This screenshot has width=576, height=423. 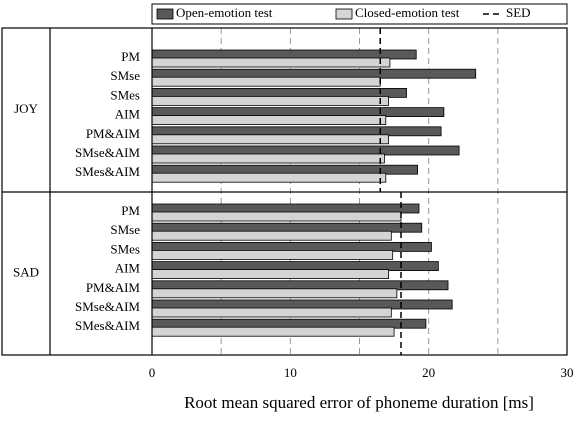 What do you see at coordinates (26, 108) in the screenshot?
I see `group-label: JOY` at bounding box center [26, 108].